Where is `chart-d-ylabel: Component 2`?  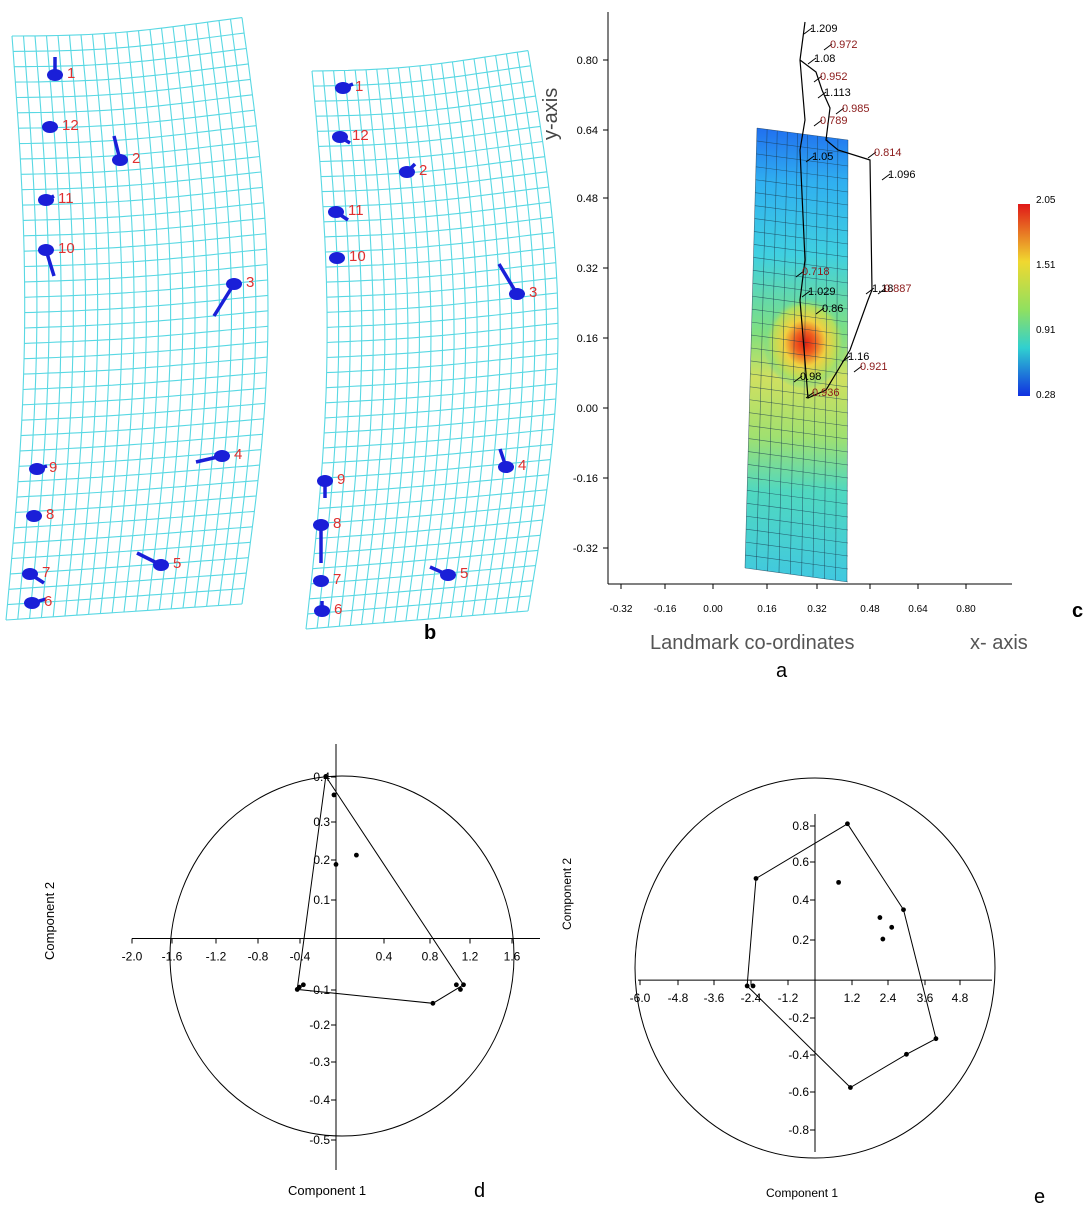 chart-d-ylabel: Component 2 is located at coordinates (49, 920).